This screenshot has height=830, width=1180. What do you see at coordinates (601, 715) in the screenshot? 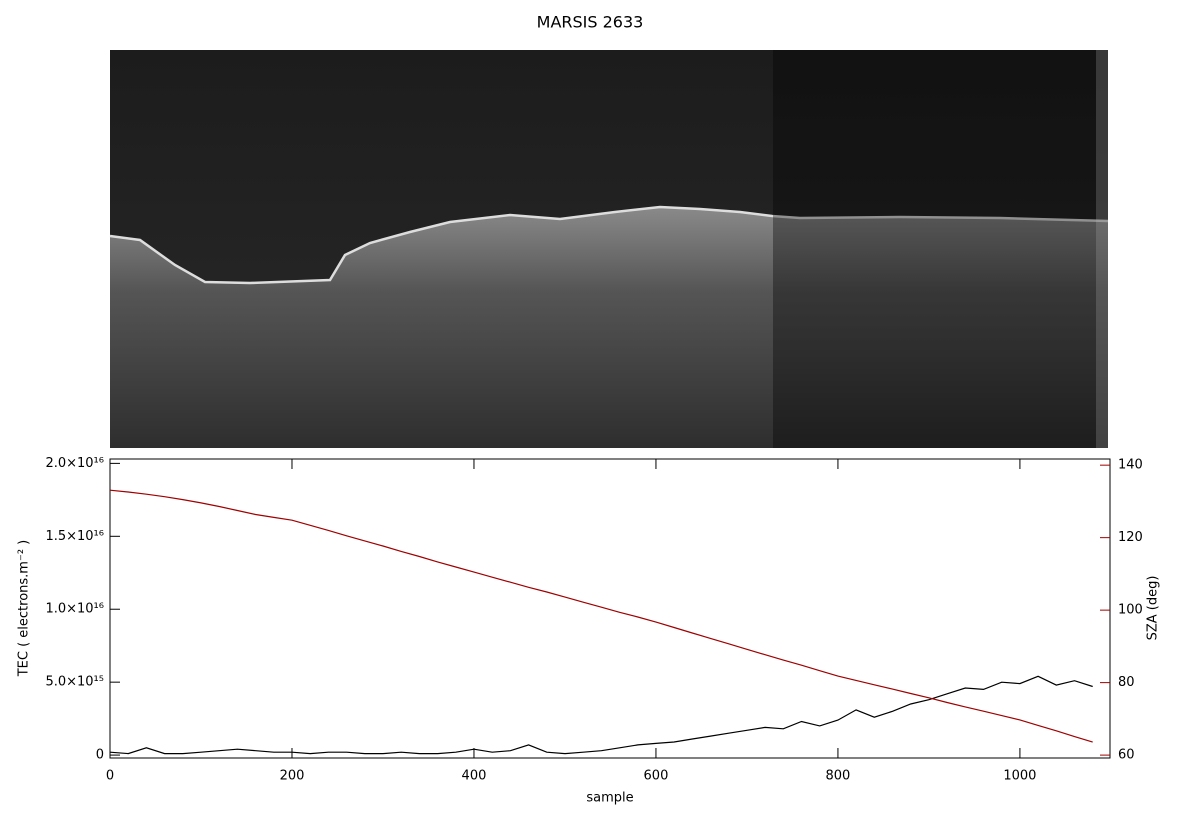
I see `series-line` at bounding box center [601, 715].